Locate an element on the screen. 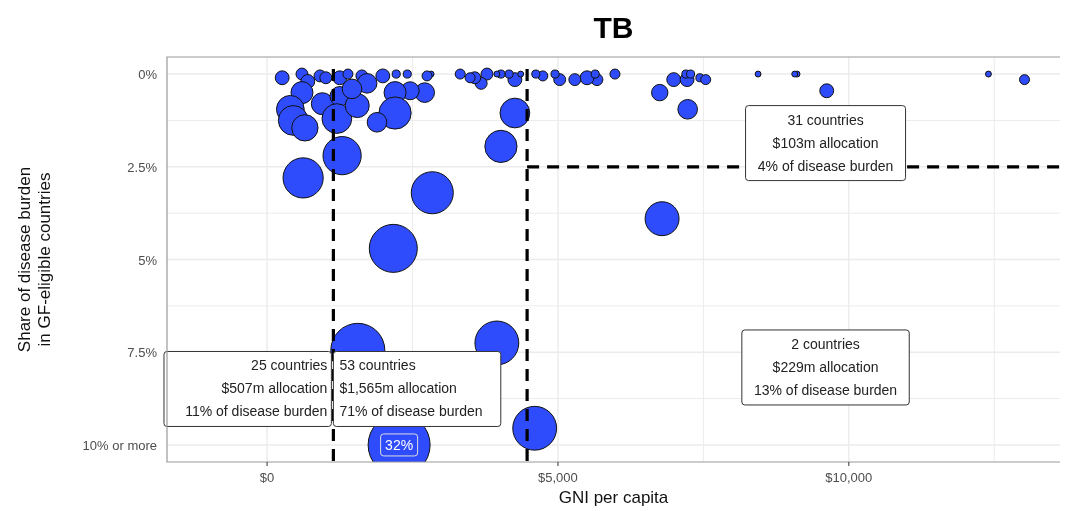 The height and width of the screenshot is (511, 1074). chart-title: TB is located at coordinates (613, 27).